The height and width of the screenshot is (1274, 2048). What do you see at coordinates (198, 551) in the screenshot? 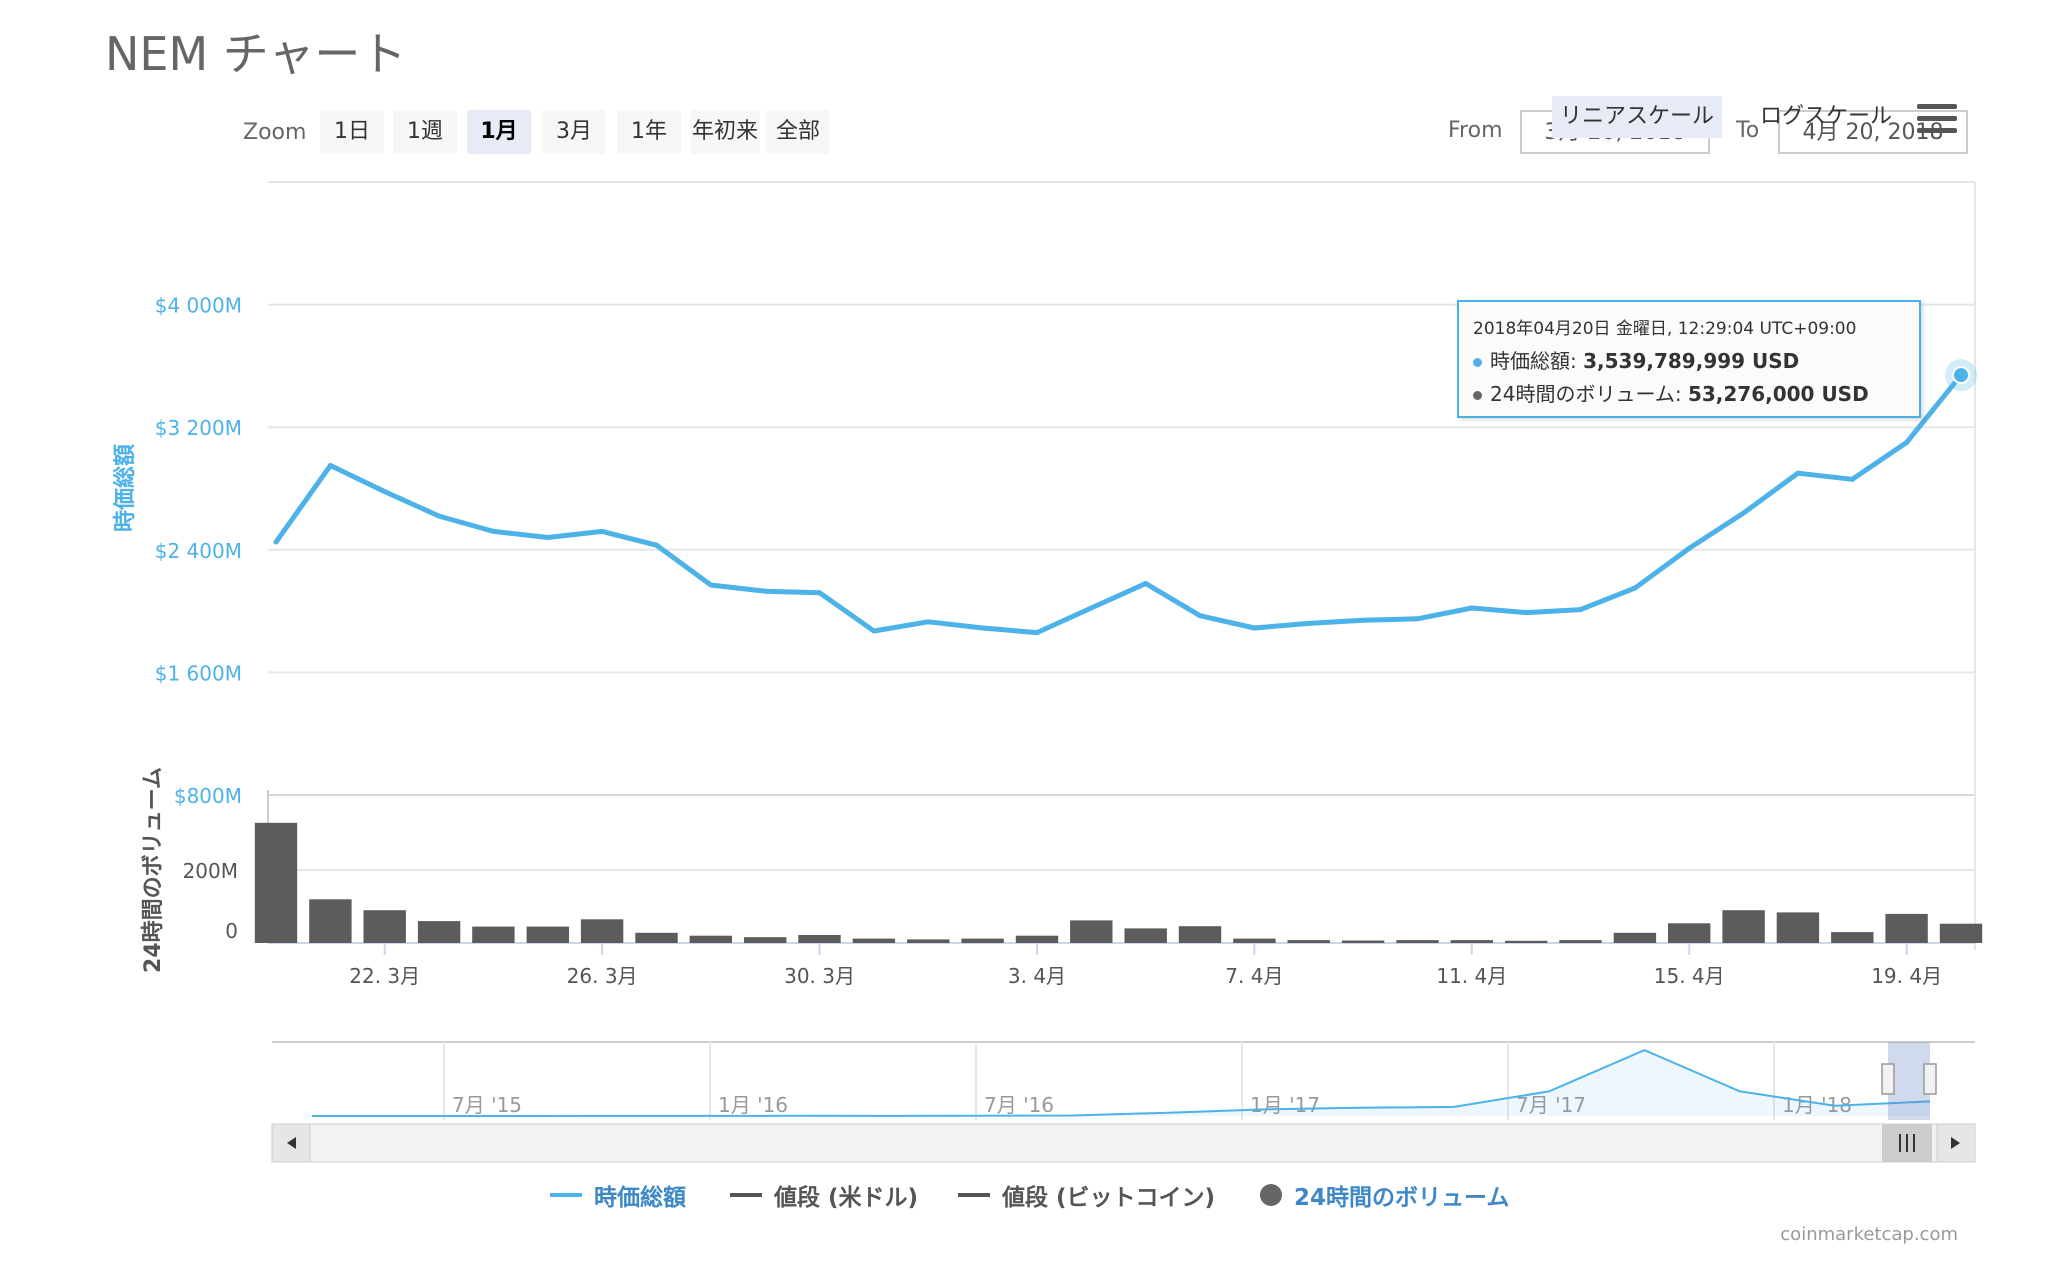
I see `y-tick-label: $2 400M` at bounding box center [198, 551].